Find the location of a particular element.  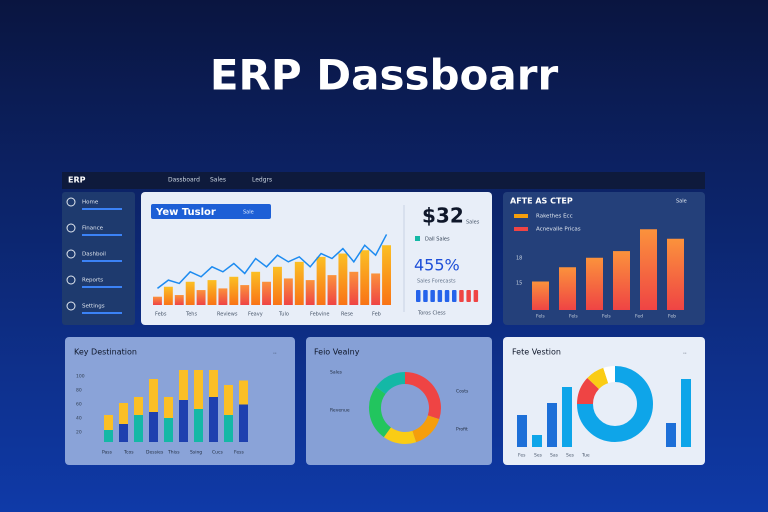

x-label: Feb is located at coordinates (672, 317).